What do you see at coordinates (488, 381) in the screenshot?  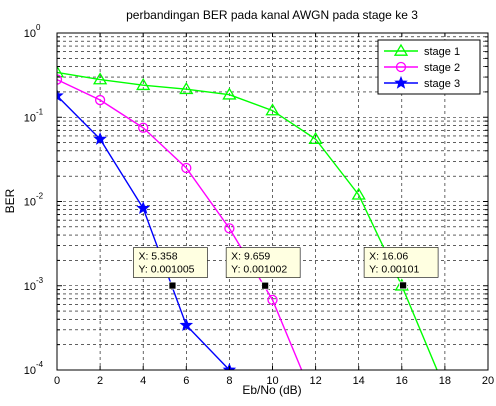 I see `x-tick-label: 20` at bounding box center [488, 381].